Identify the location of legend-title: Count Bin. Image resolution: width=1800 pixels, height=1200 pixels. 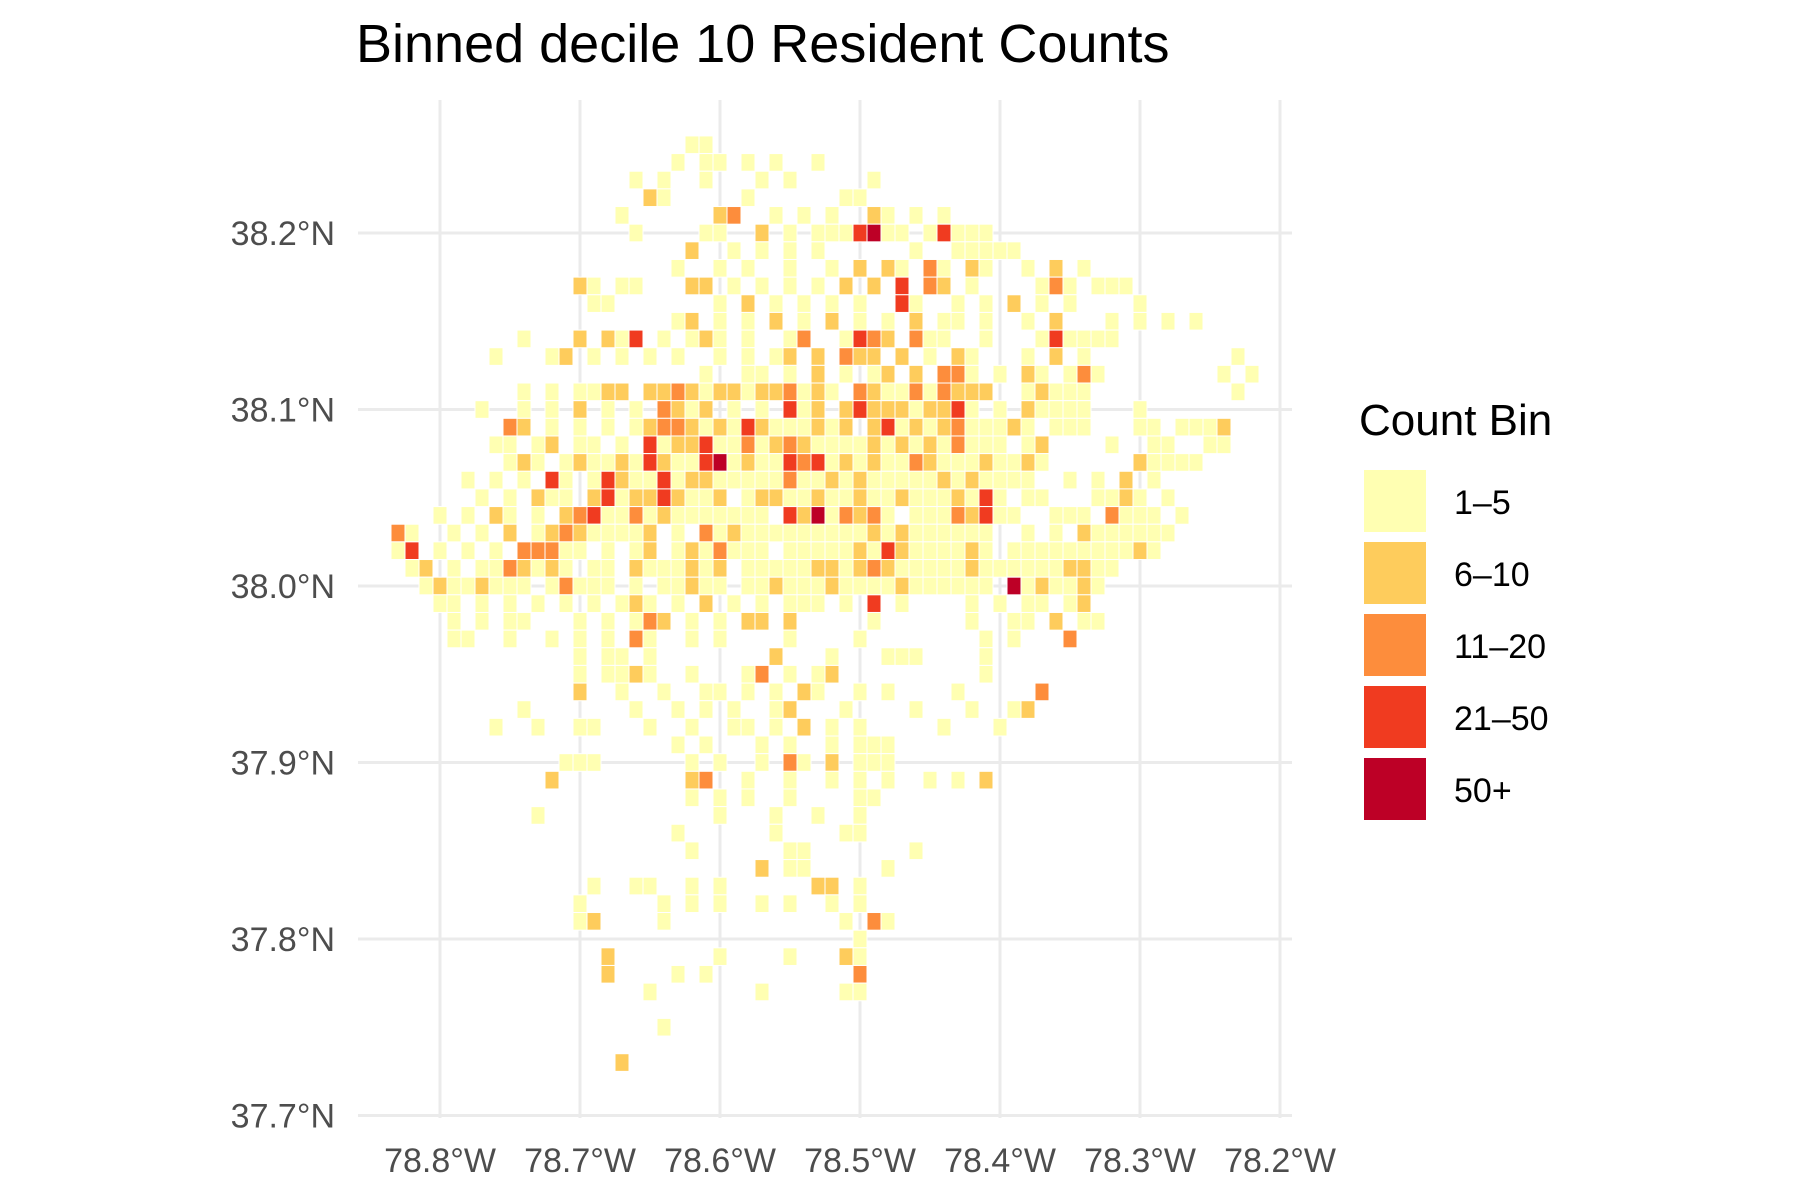
(1455, 420).